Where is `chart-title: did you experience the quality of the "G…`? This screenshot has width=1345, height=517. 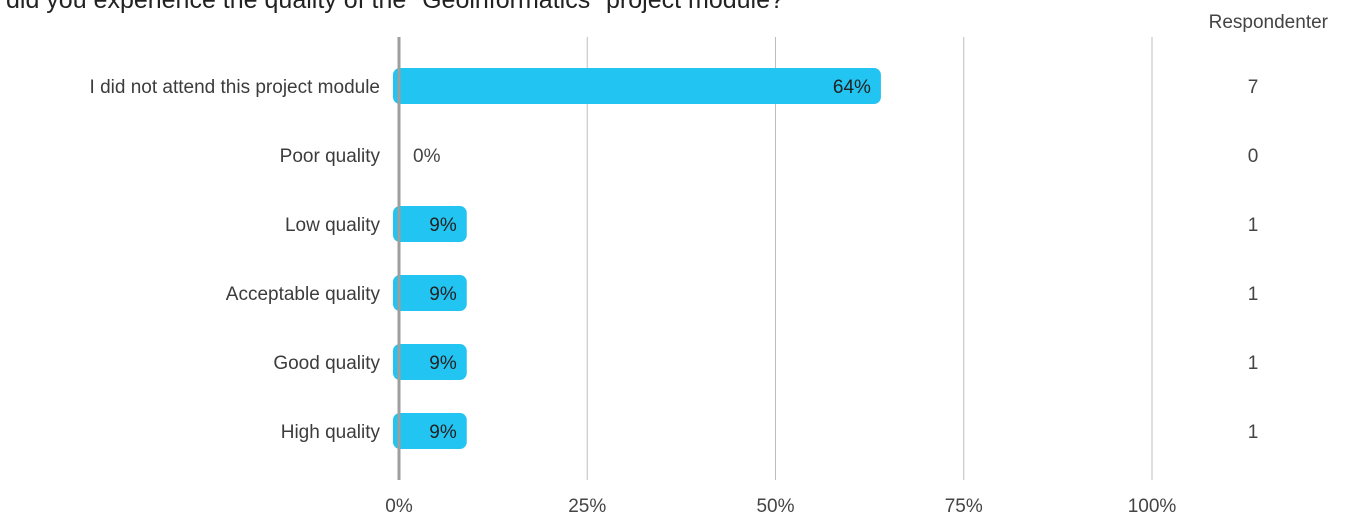
chart-title: did you experience the quality of the "G… is located at coordinates (395, 7).